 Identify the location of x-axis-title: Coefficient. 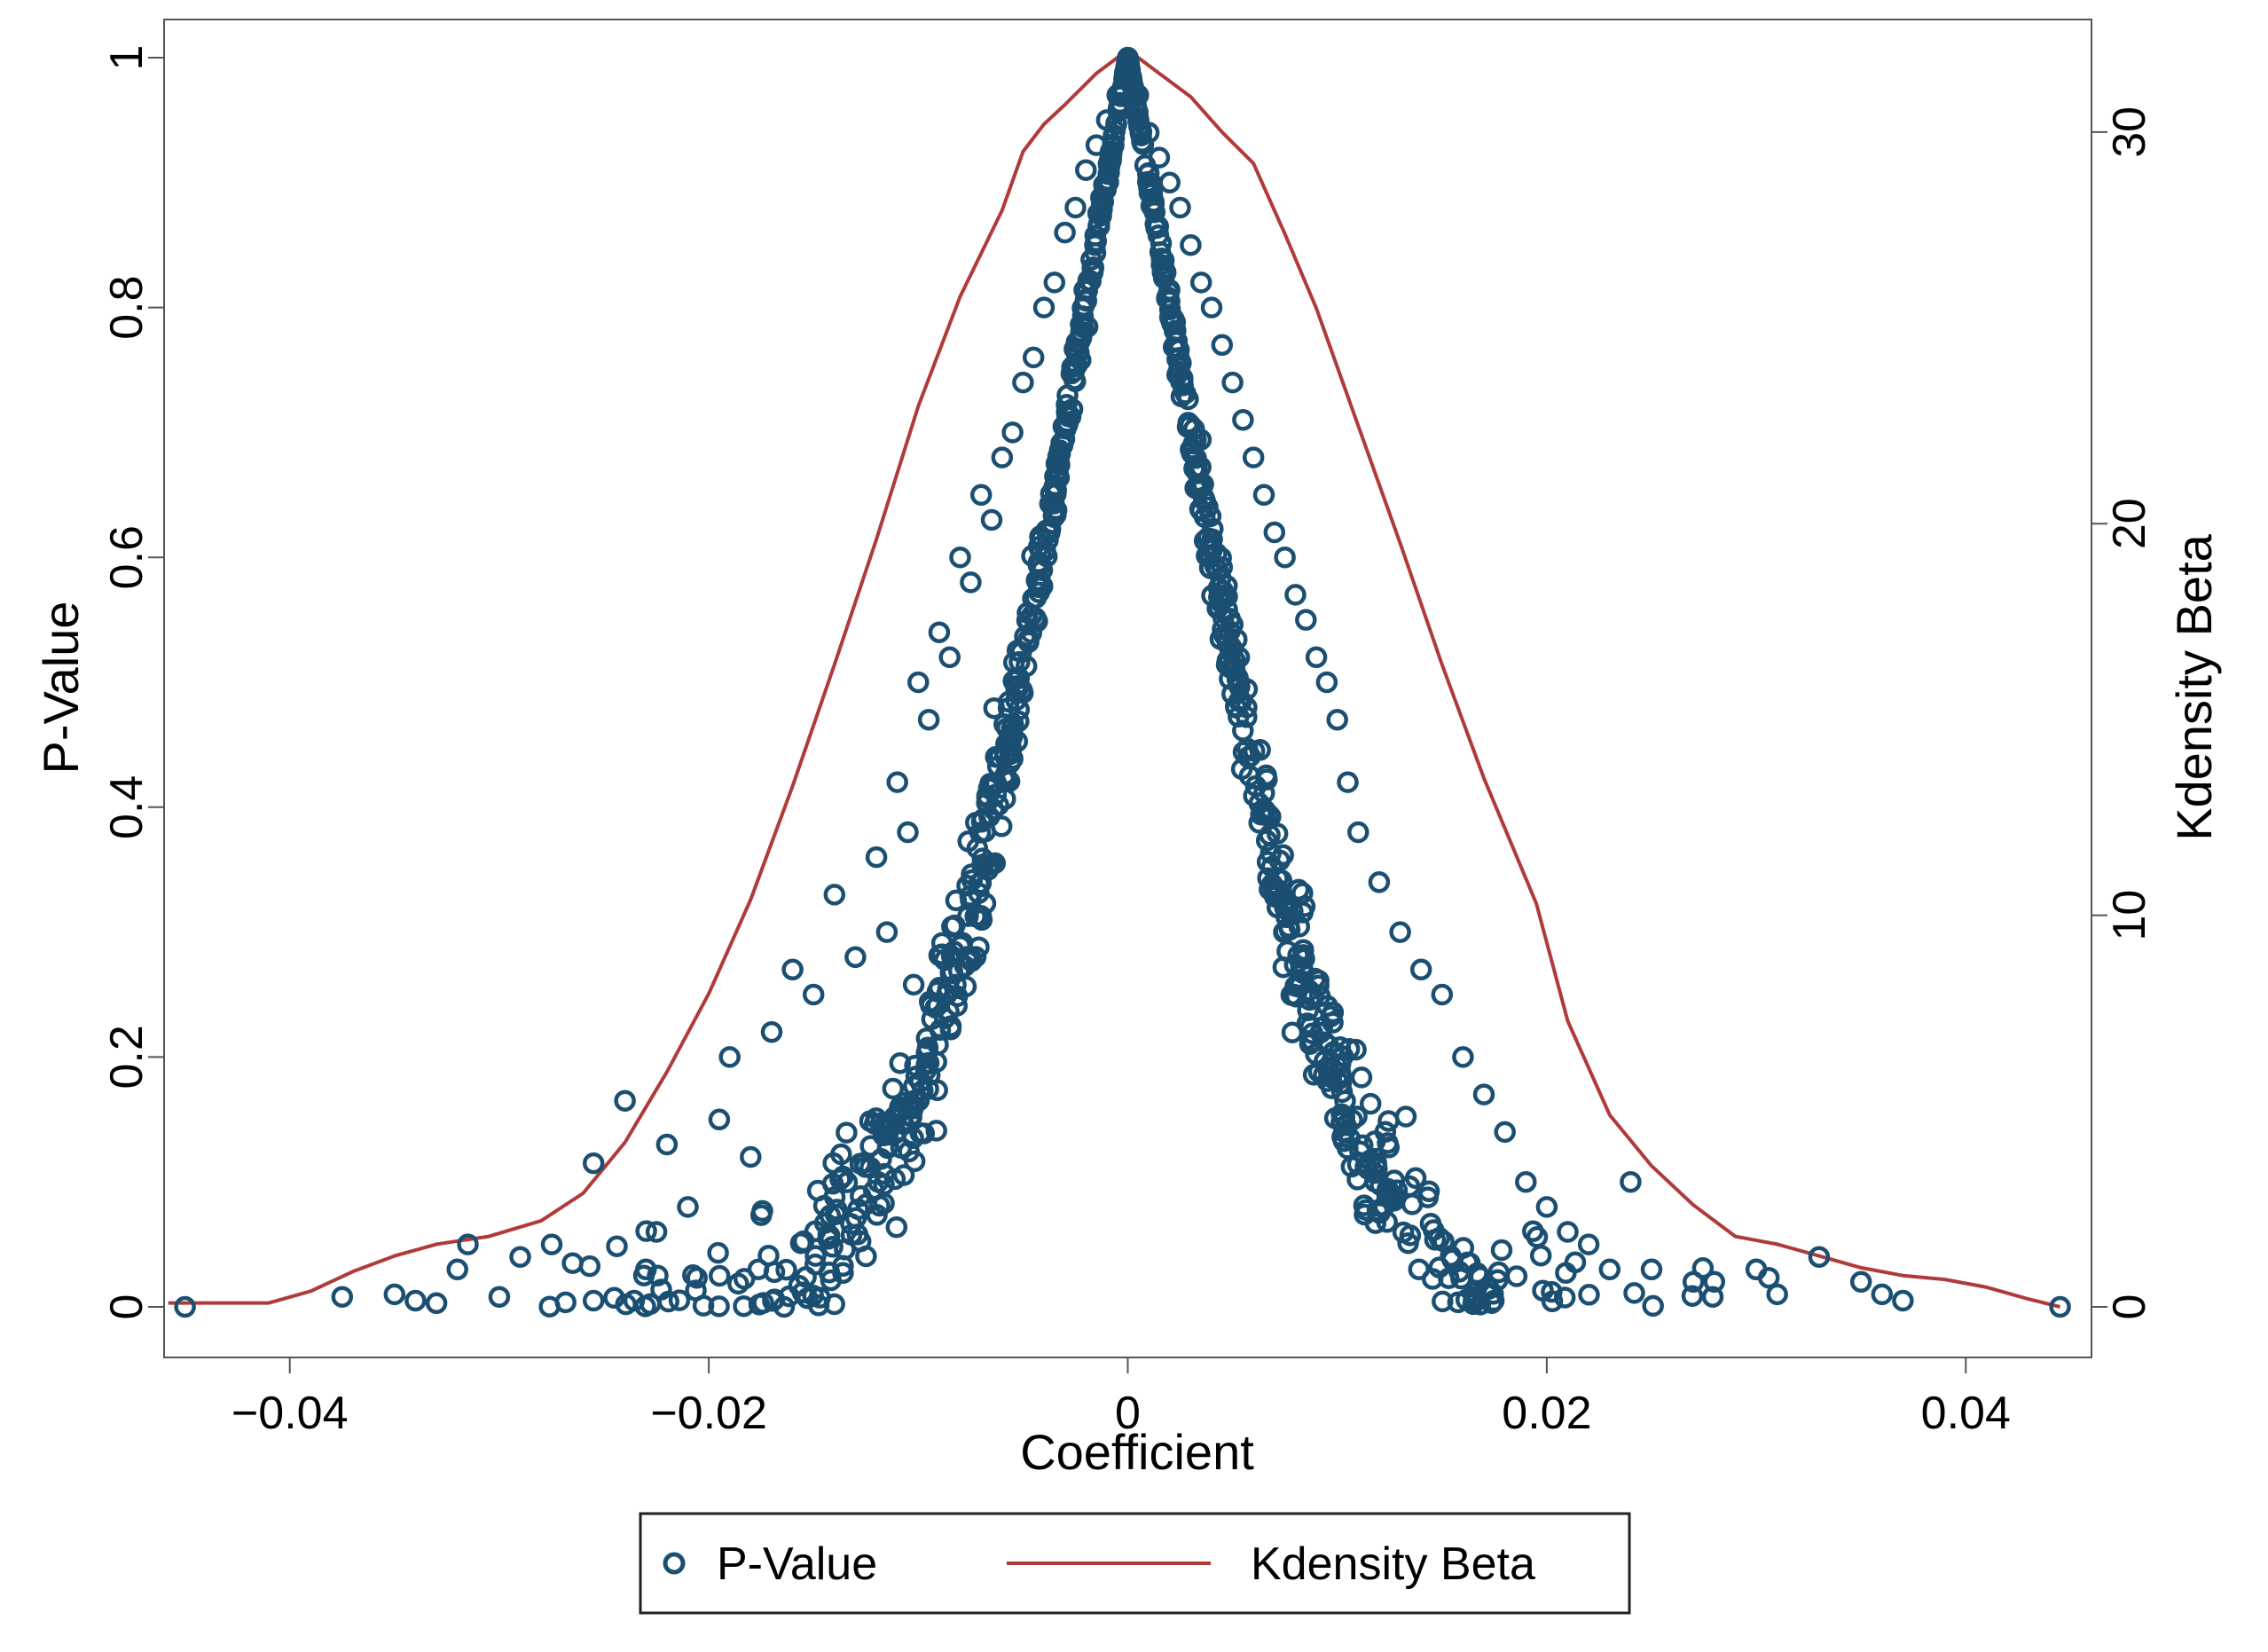
(1137, 1452).